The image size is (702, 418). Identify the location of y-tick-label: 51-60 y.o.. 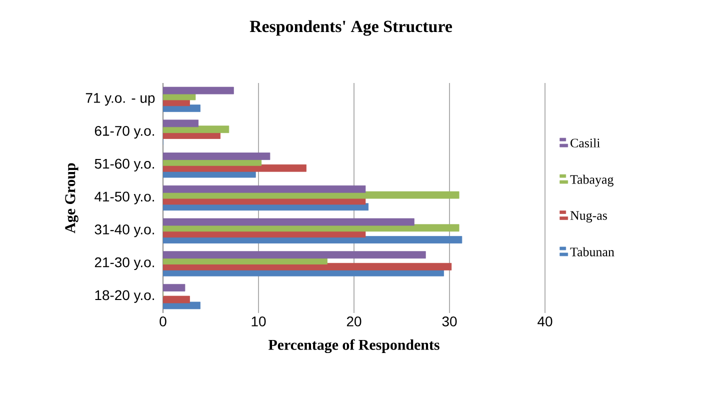
(124, 165).